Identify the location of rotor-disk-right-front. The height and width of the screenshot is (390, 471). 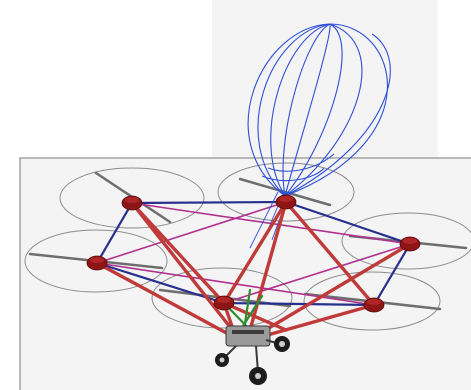
(372, 301).